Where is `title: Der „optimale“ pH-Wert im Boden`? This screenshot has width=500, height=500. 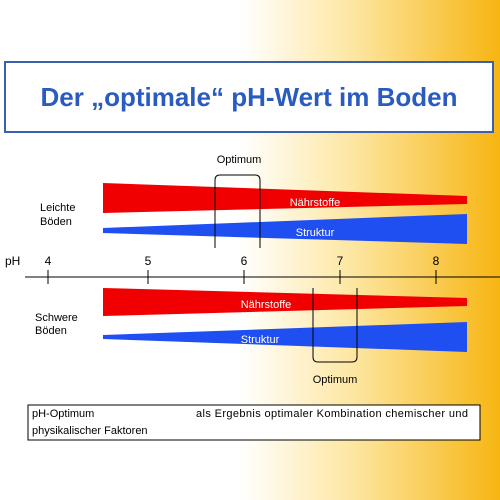 title: Der „optimale“ pH-Wert im Boden is located at coordinates (248, 97).